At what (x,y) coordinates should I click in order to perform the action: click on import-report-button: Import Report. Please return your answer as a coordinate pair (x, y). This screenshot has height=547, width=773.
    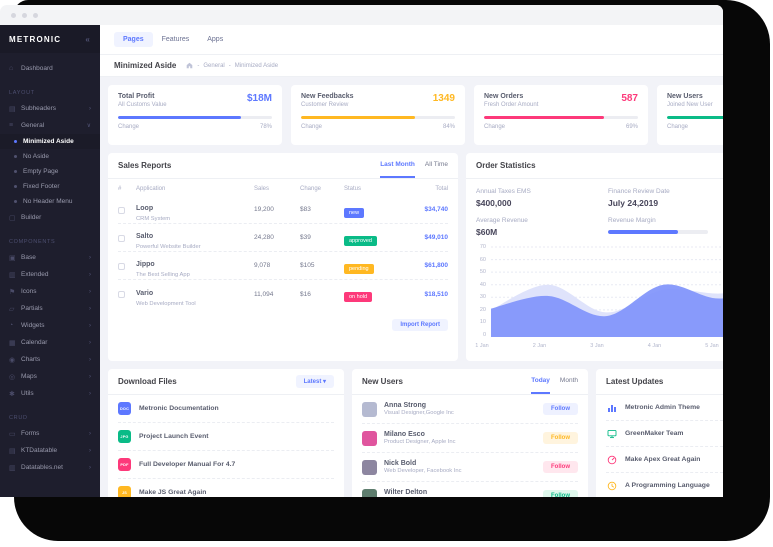
    Looking at the image, I should click on (420, 325).